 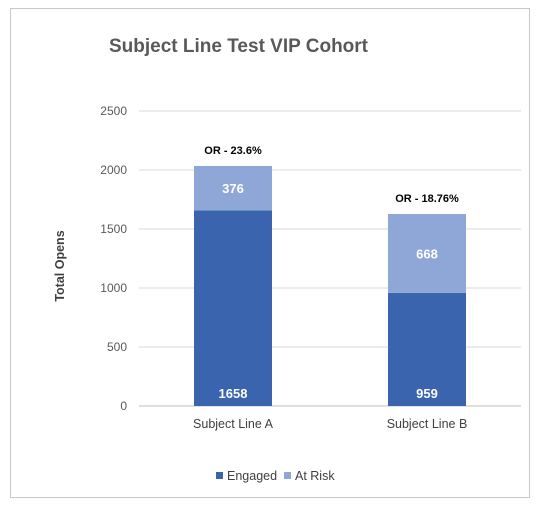 What do you see at coordinates (219, 475) in the screenshot?
I see `legend-swatch-engaged` at bounding box center [219, 475].